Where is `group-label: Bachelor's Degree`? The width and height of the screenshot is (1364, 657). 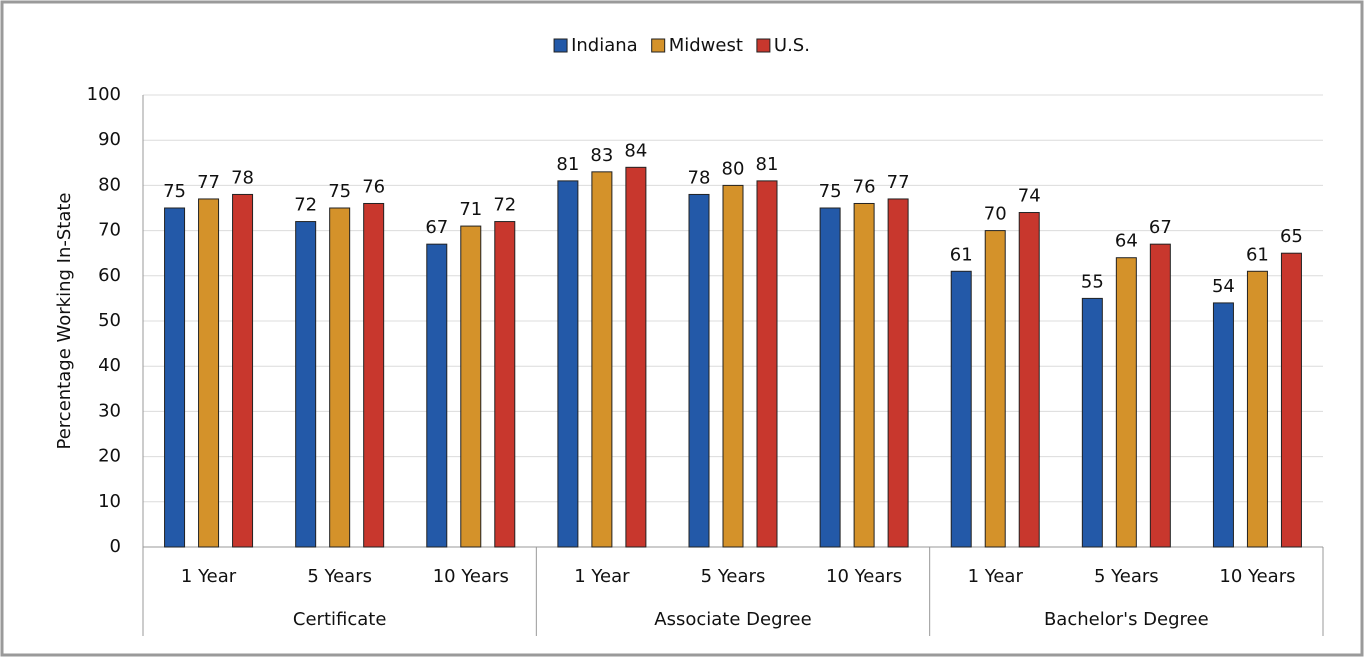
group-label: Bachelor's Degree is located at coordinates (1126, 619).